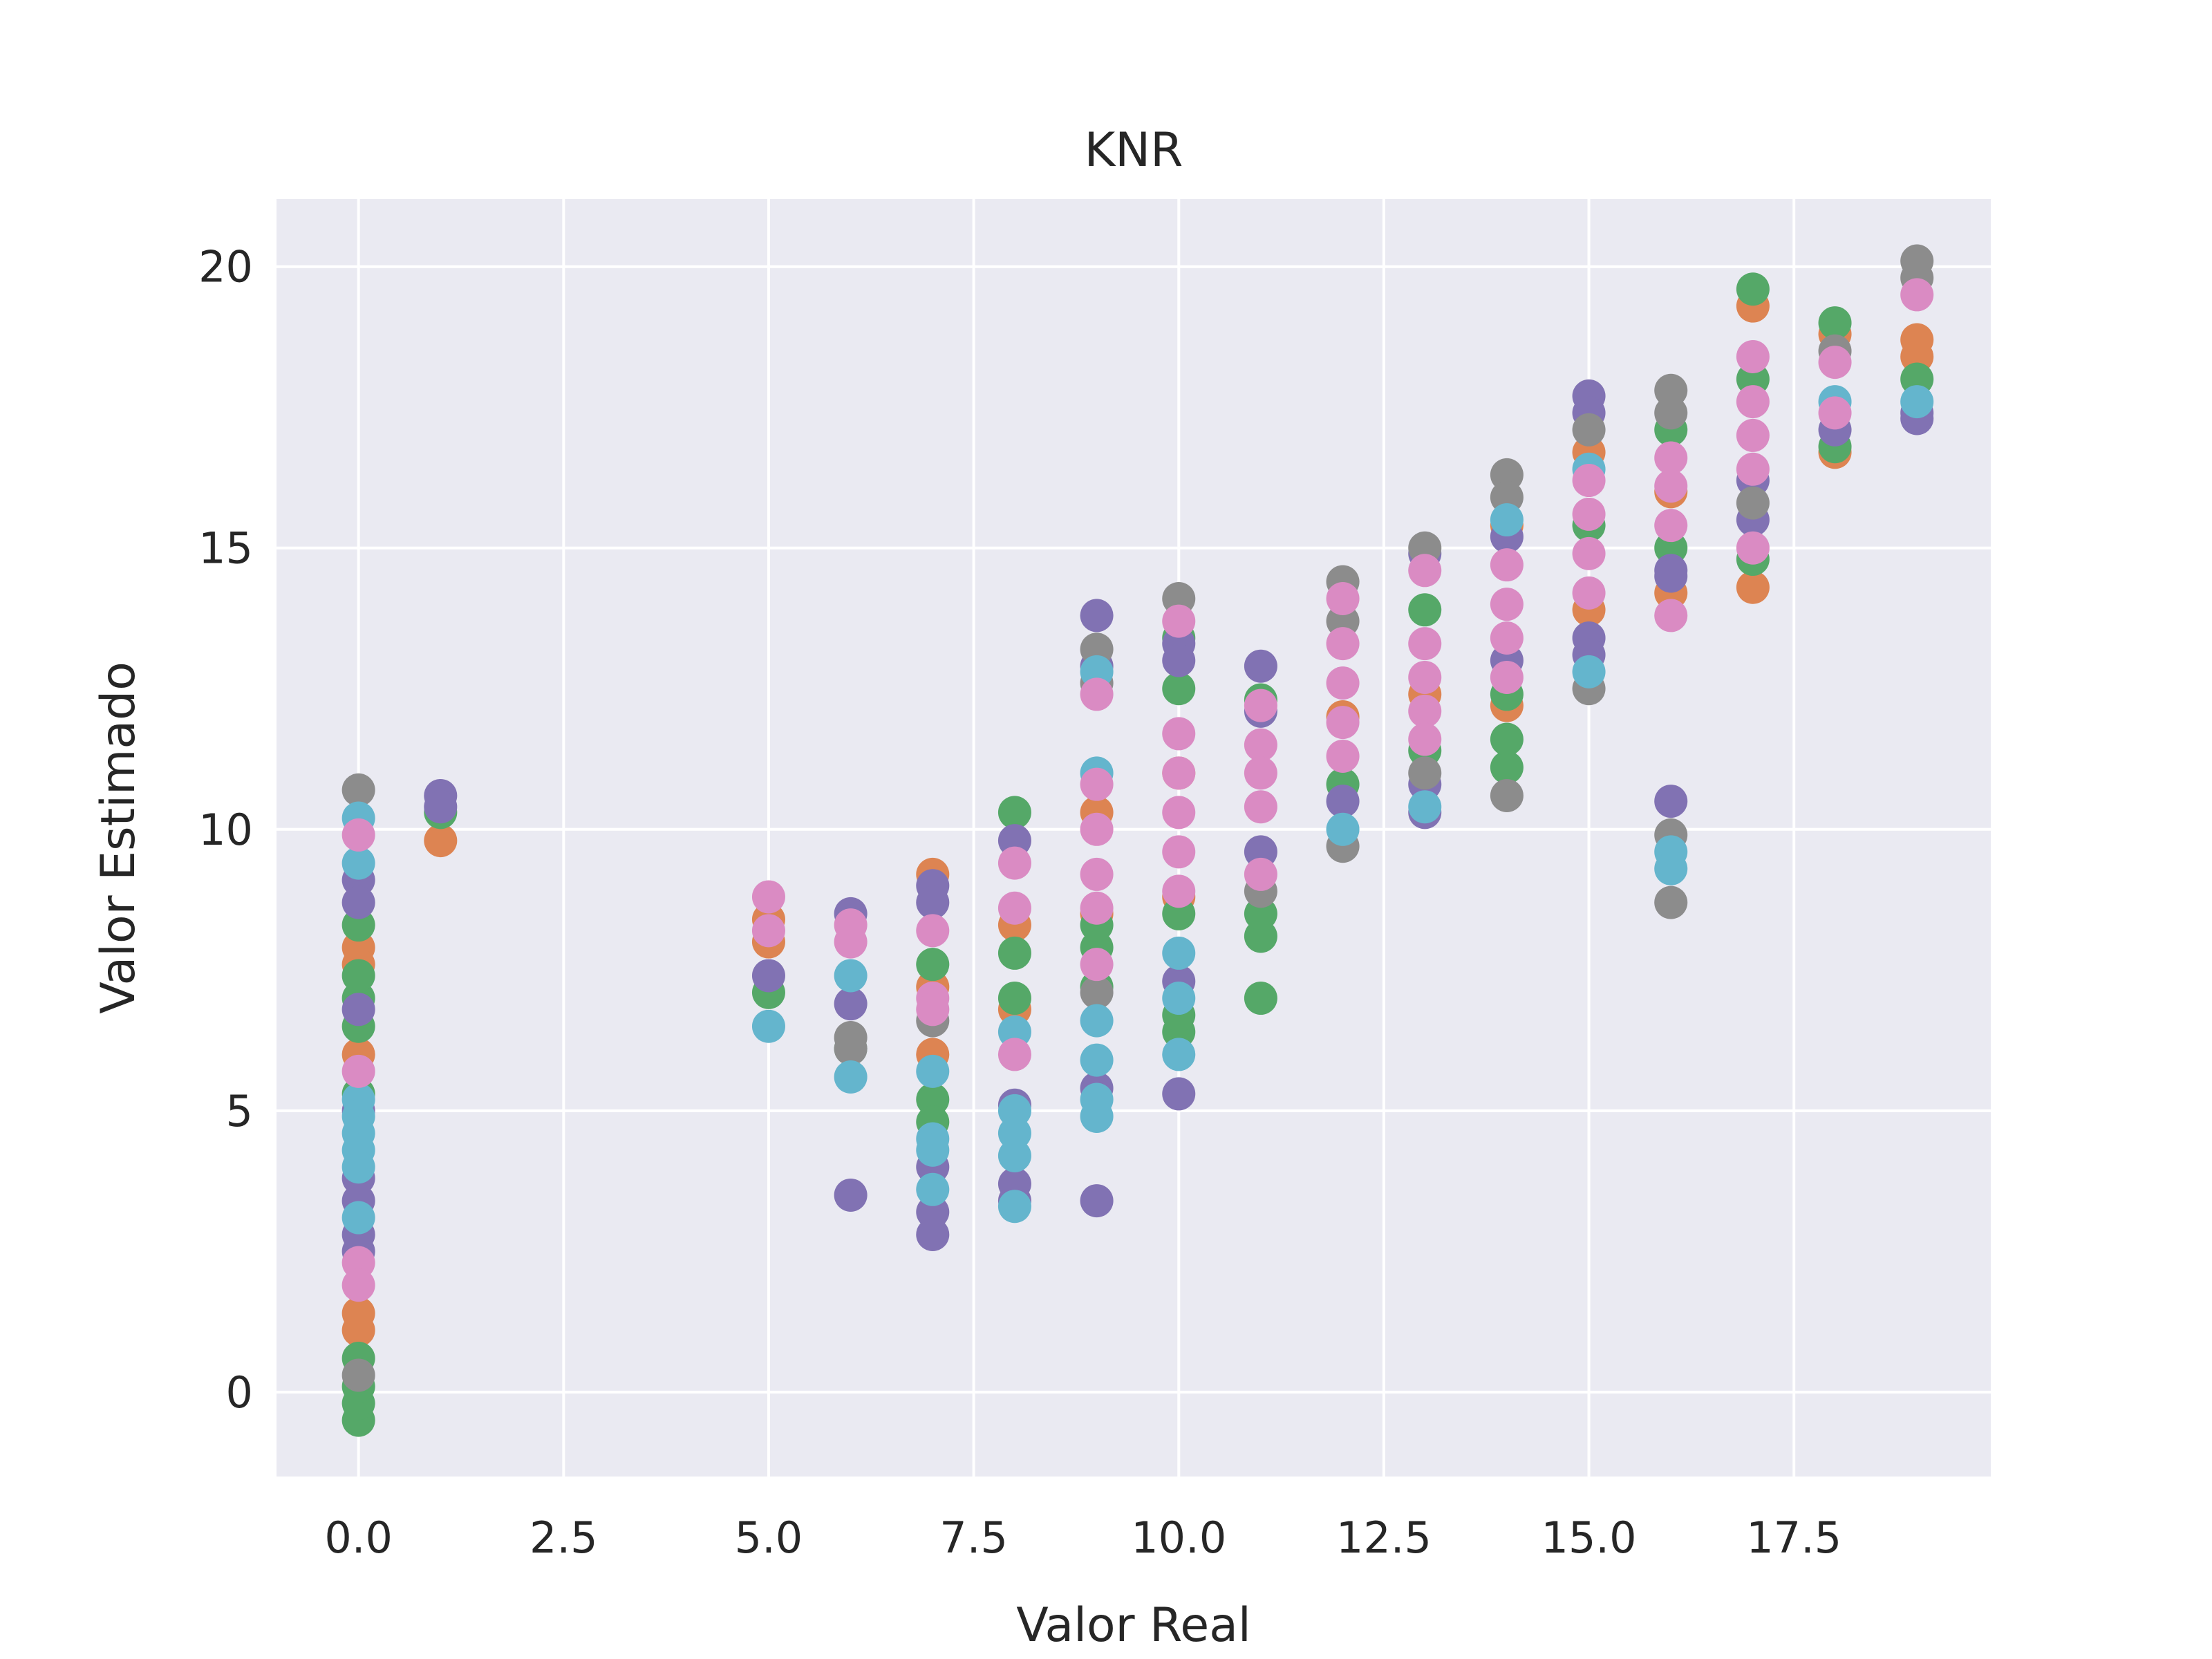 The image size is (2212, 1659). What do you see at coordinates (769, 1537) in the screenshot?
I see `x-tick-label: 5.0` at bounding box center [769, 1537].